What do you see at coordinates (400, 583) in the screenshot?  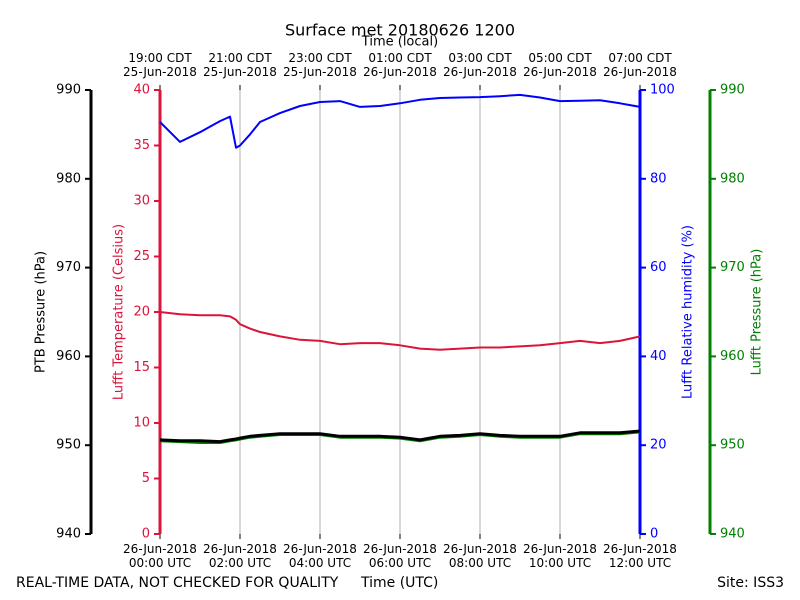 I see `x-label: Time (UTC)` at bounding box center [400, 583].